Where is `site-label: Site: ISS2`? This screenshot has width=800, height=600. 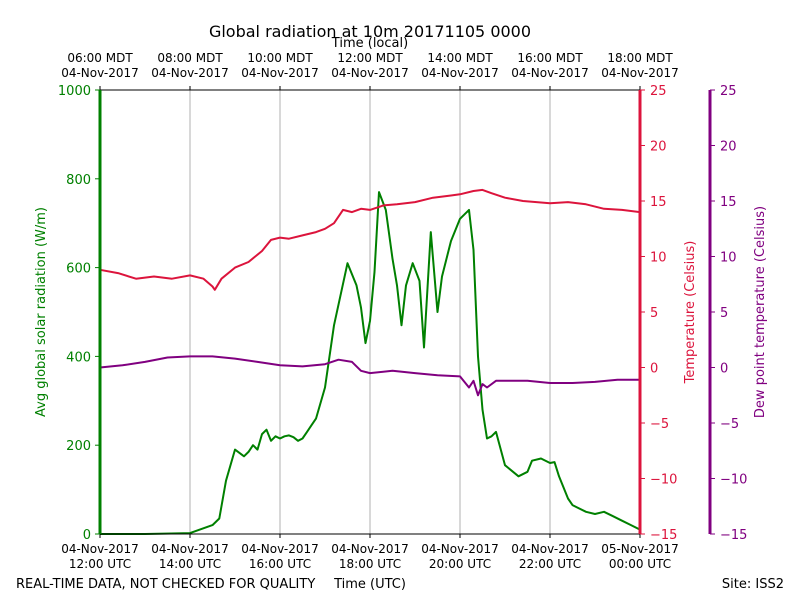
site-label: Site: ISS2 is located at coordinates (753, 584).